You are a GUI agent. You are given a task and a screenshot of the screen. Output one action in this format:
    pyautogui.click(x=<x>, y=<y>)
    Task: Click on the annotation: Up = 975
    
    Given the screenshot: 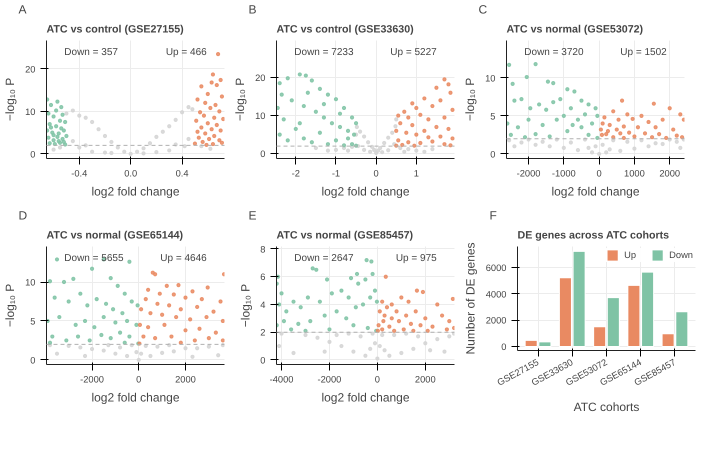 What is the action you would take?
    pyautogui.click(x=417, y=258)
    